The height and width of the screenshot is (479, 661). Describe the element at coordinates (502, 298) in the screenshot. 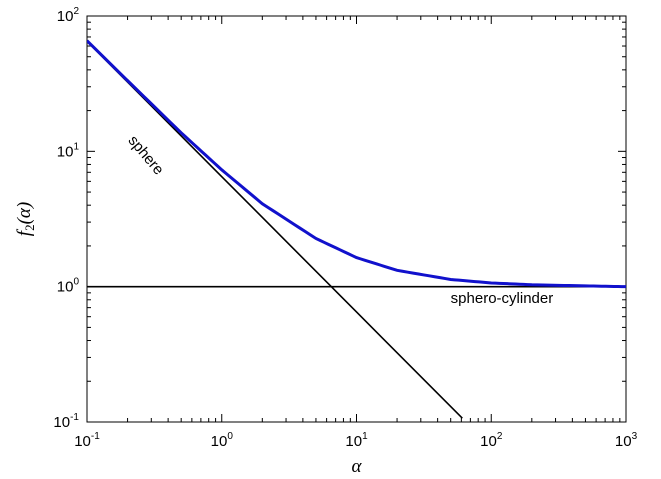

I see `annotation-label: sphero-cylinder` at that location.